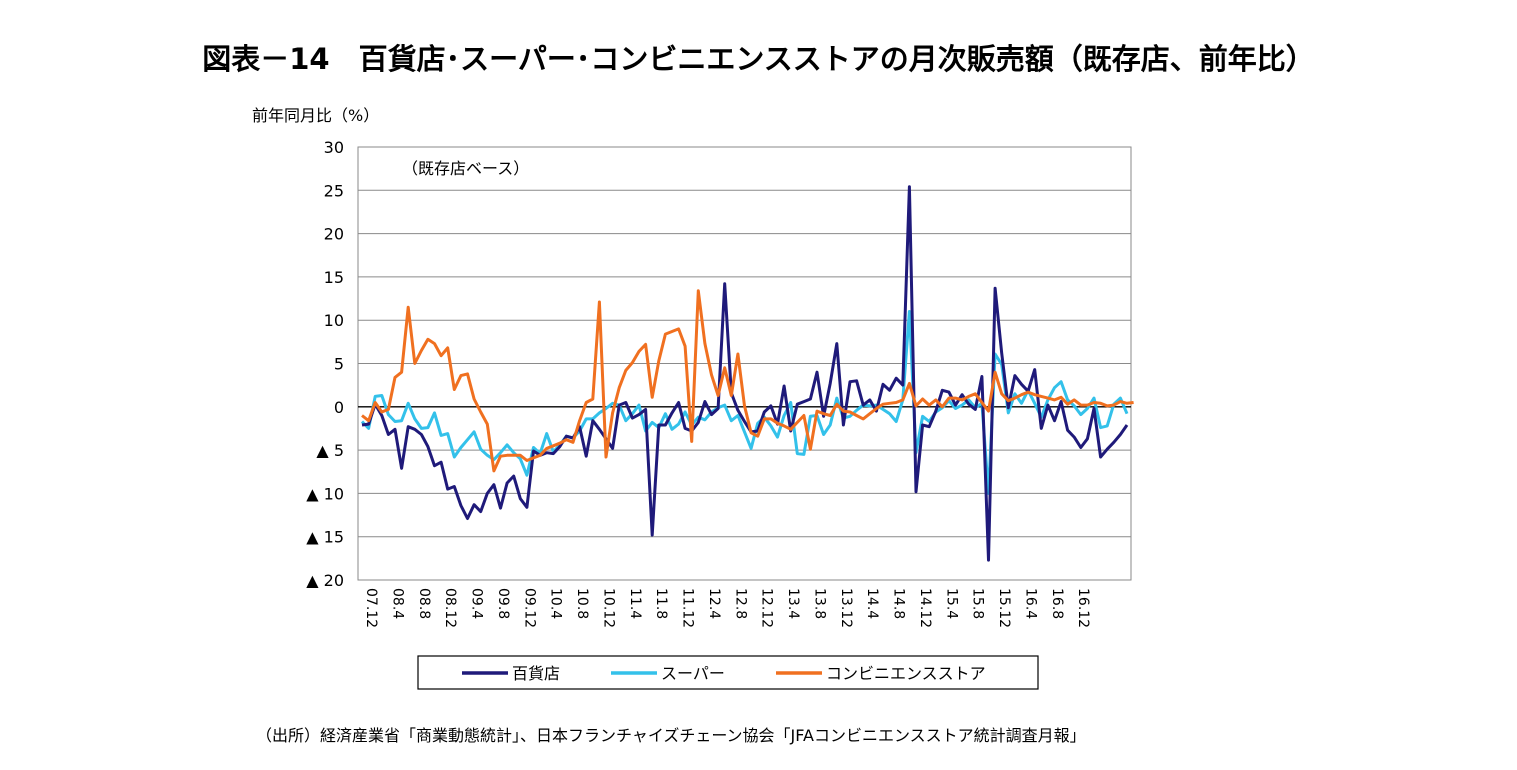  Describe the element at coordinates (339, 364) in the screenshot. I see `y-tick-label: 5` at that location.